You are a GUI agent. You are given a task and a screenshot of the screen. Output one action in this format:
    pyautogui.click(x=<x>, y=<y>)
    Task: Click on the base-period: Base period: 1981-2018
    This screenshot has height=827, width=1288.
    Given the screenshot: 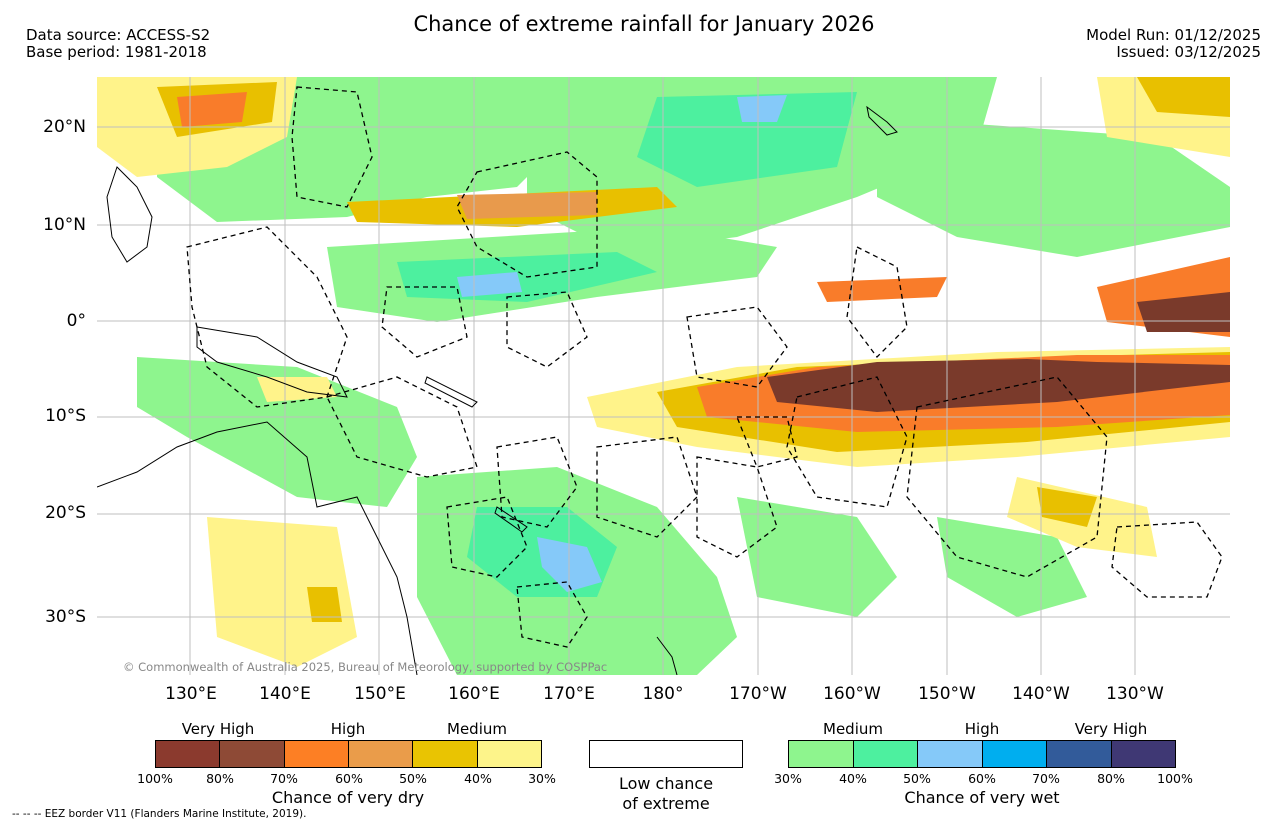 What is the action you would take?
    pyautogui.click(x=116, y=52)
    